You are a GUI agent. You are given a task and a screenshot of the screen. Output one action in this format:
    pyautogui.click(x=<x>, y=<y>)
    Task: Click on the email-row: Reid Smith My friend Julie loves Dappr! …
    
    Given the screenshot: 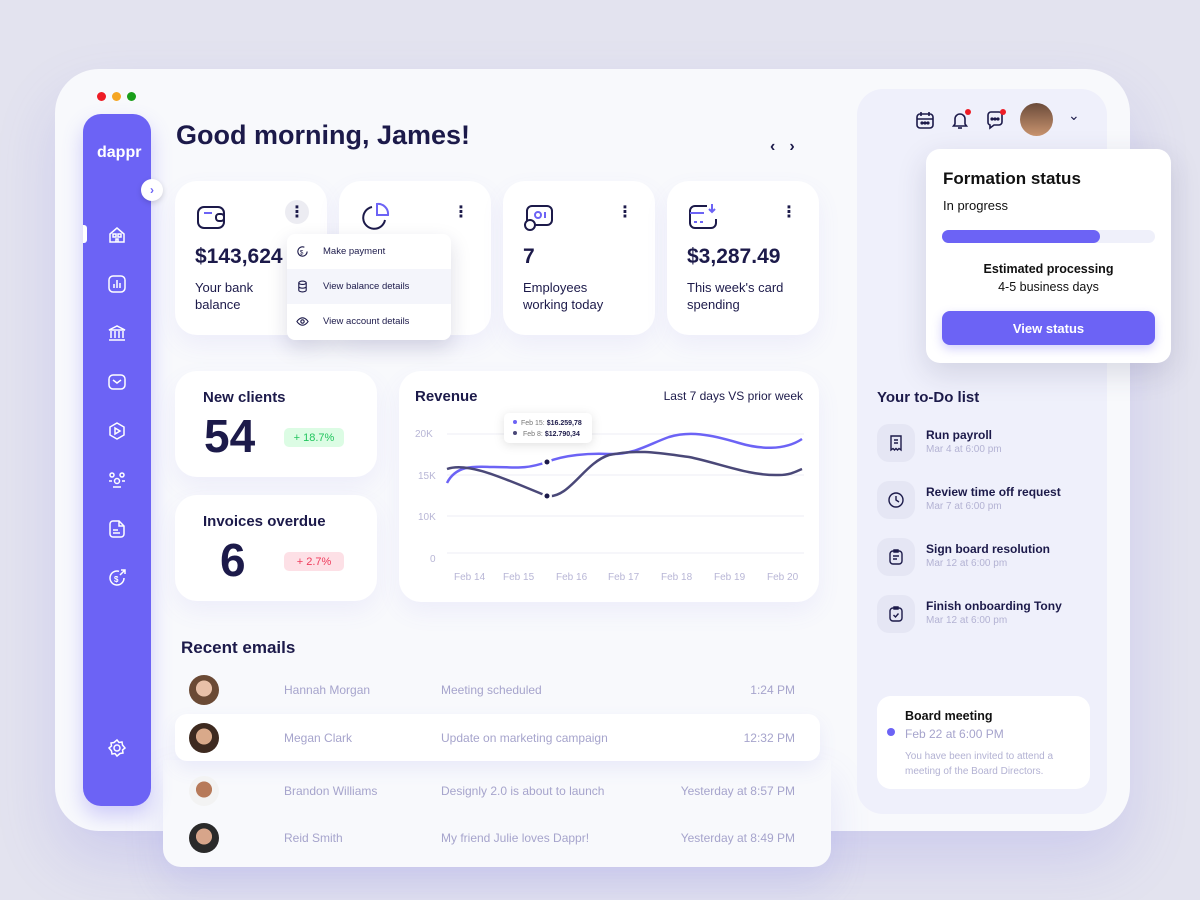 What is the action you would take?
    pyautogui.click(x=497, y=837)
    